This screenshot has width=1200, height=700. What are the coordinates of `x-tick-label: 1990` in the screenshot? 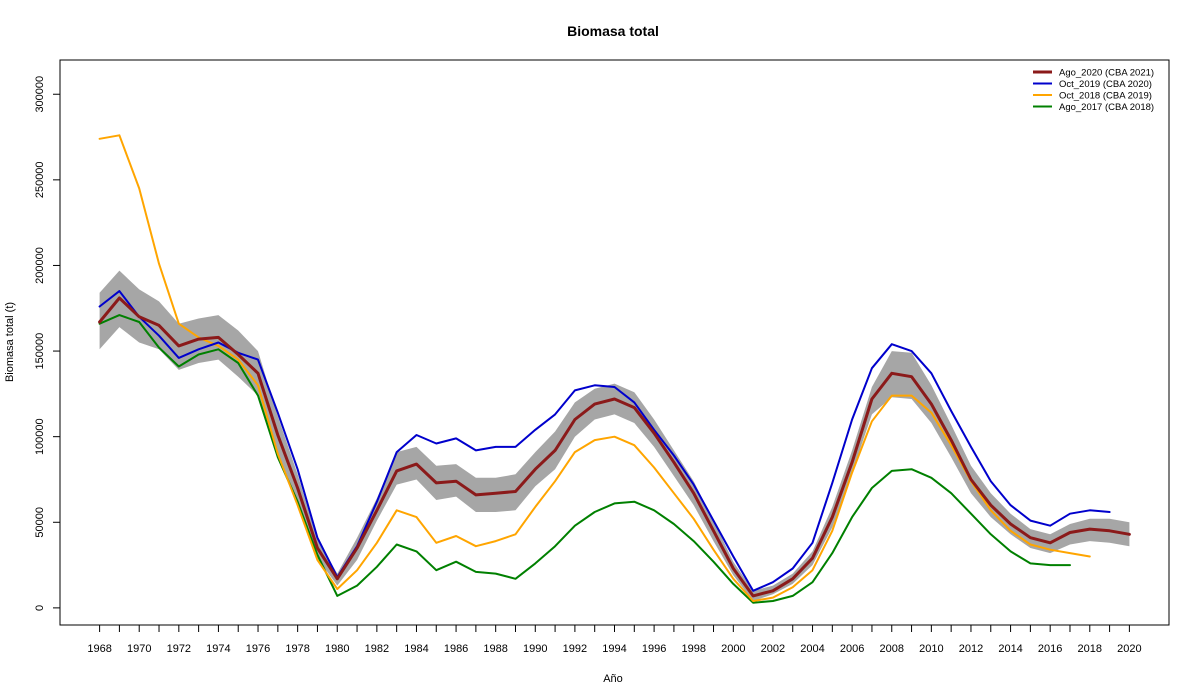 It's located at (535, 649).